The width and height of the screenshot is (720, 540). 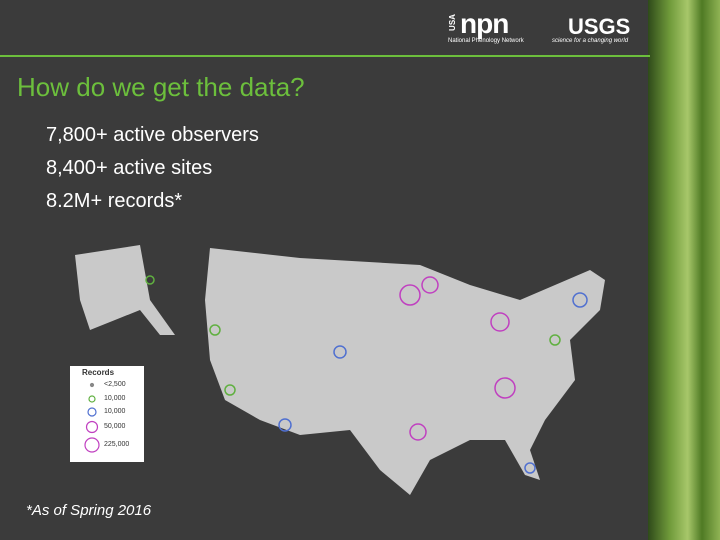 I want to click on footnote: *As of Spring 2016, so click(x=89, y=510).